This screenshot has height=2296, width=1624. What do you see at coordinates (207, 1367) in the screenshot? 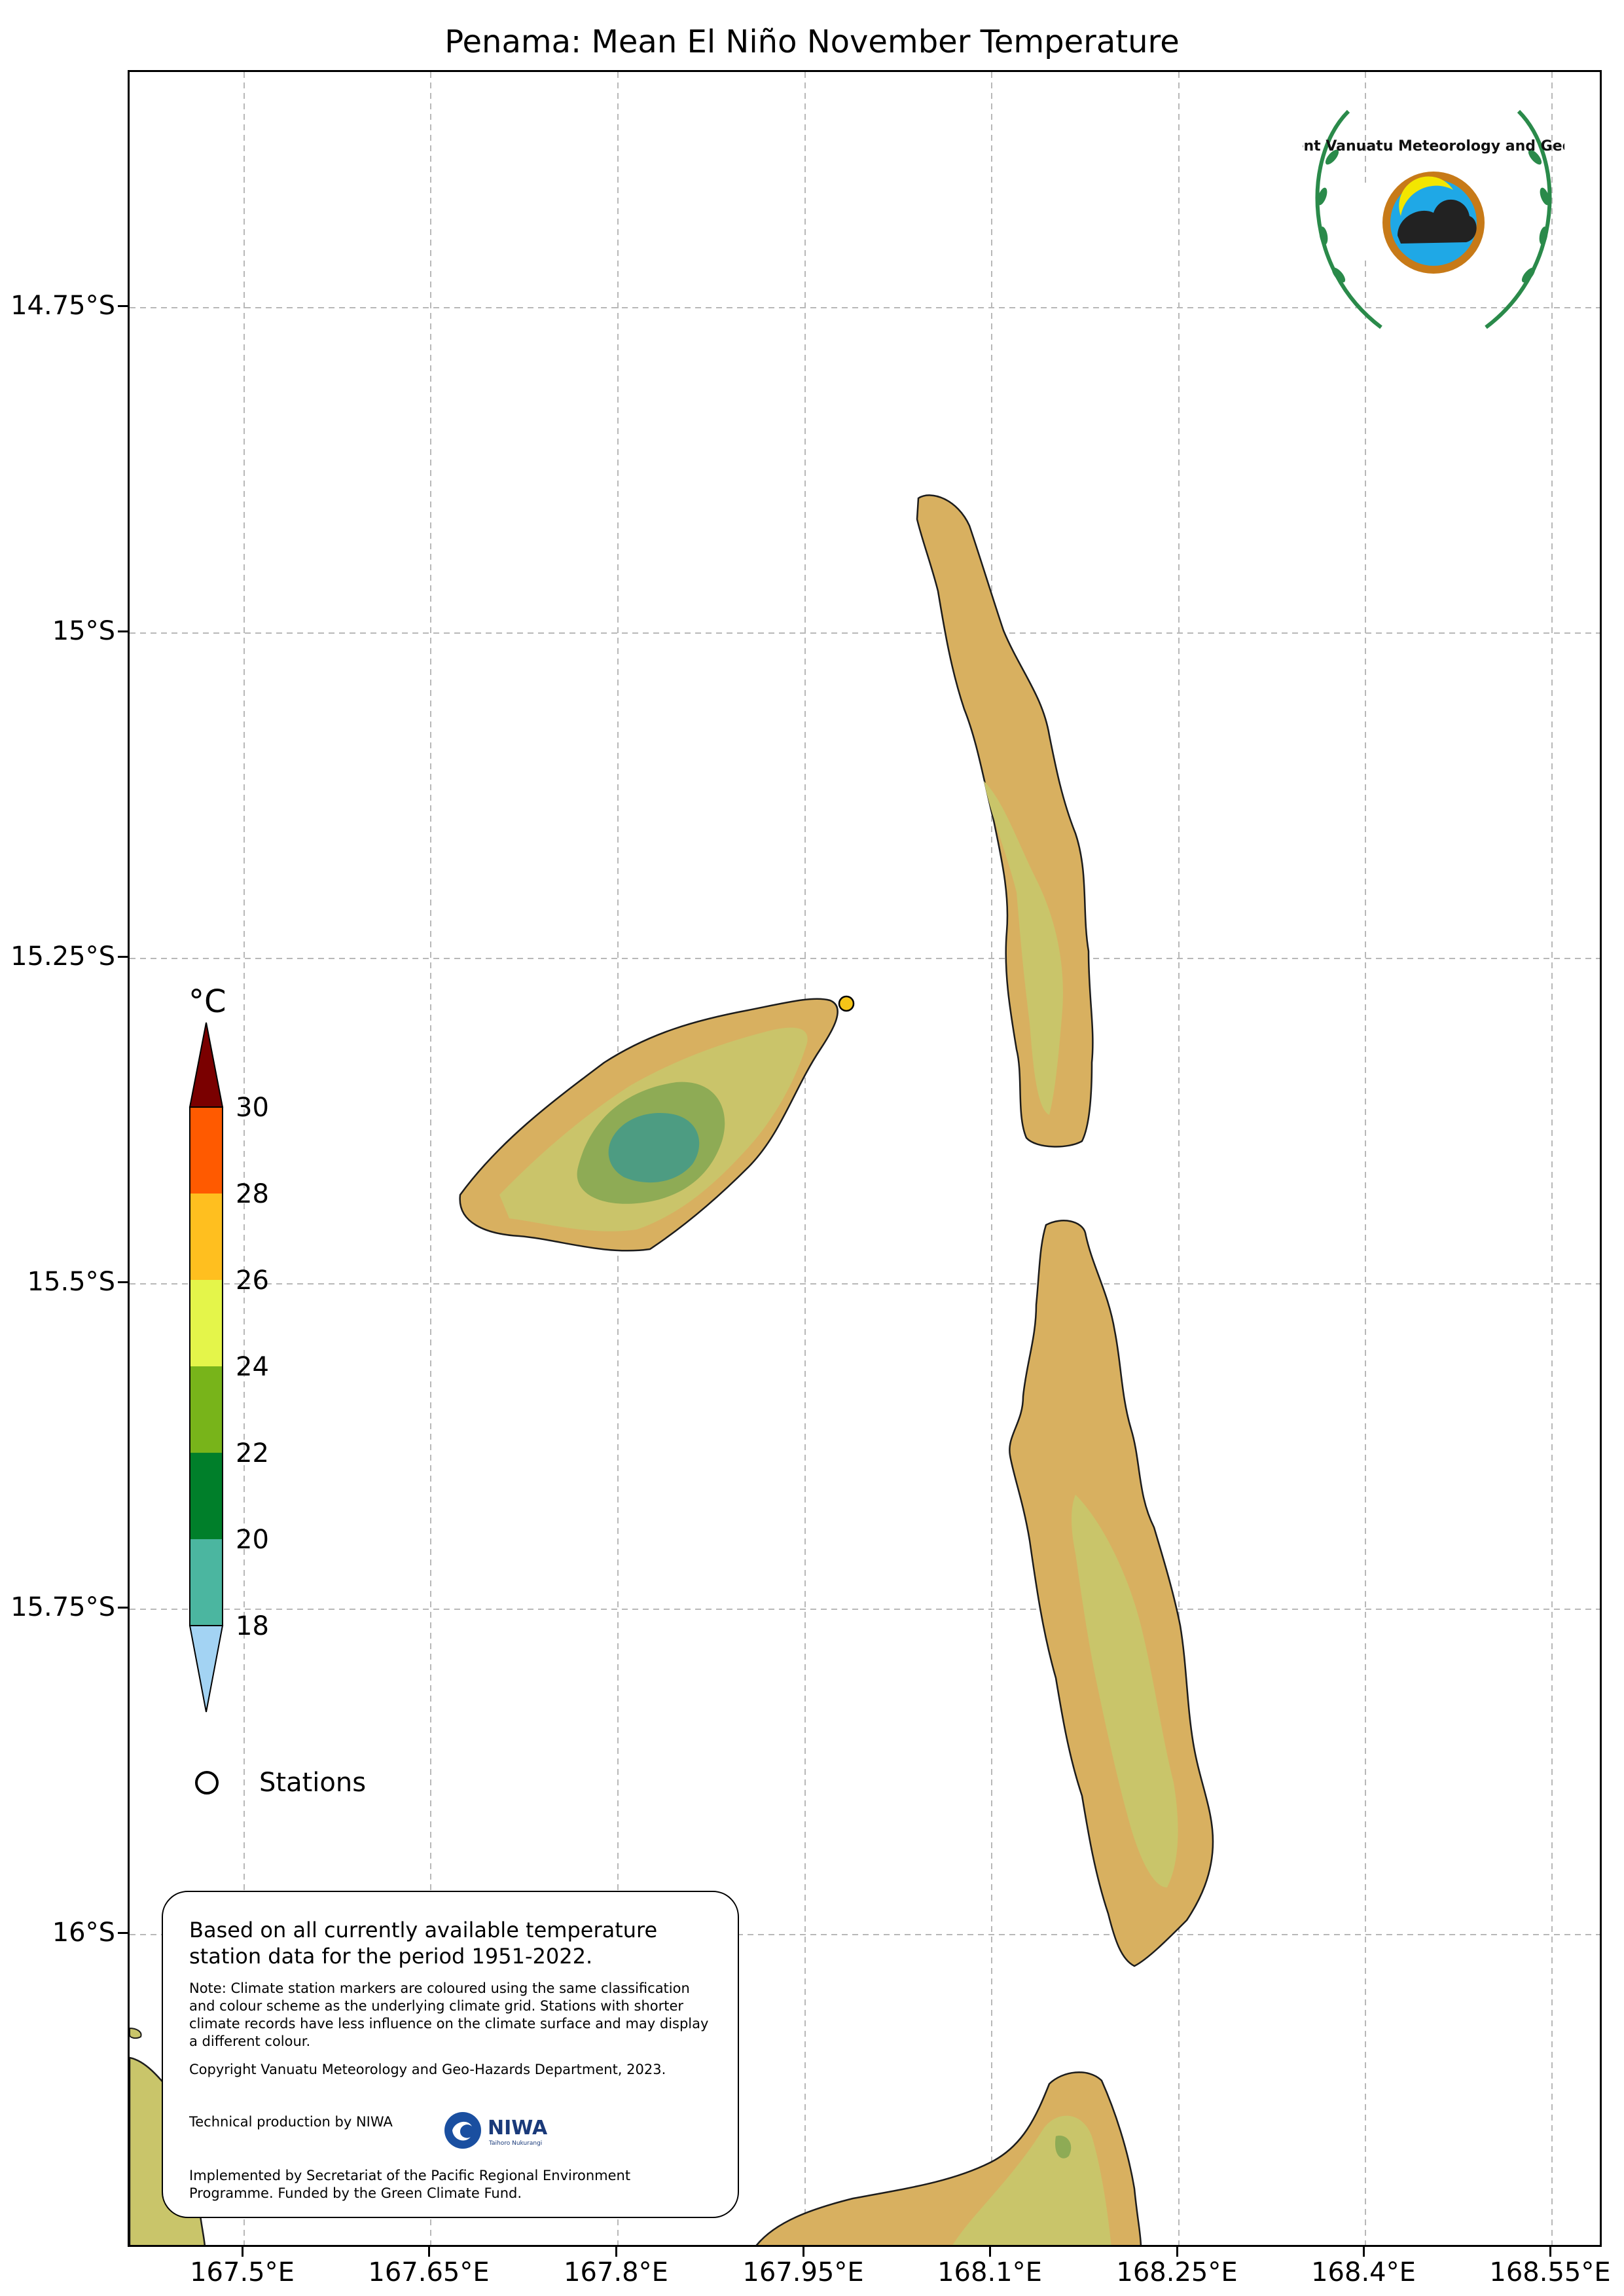
I see `colorbar` at bounding box center [207, 1367].